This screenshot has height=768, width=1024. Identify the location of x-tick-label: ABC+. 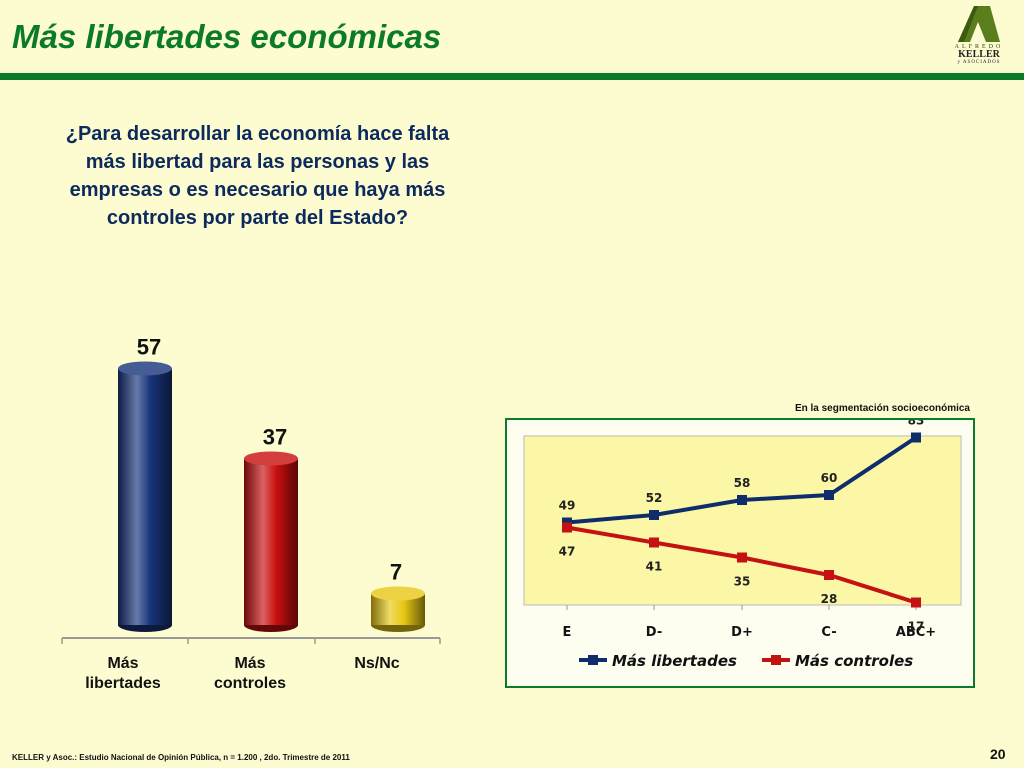
(916, 632).